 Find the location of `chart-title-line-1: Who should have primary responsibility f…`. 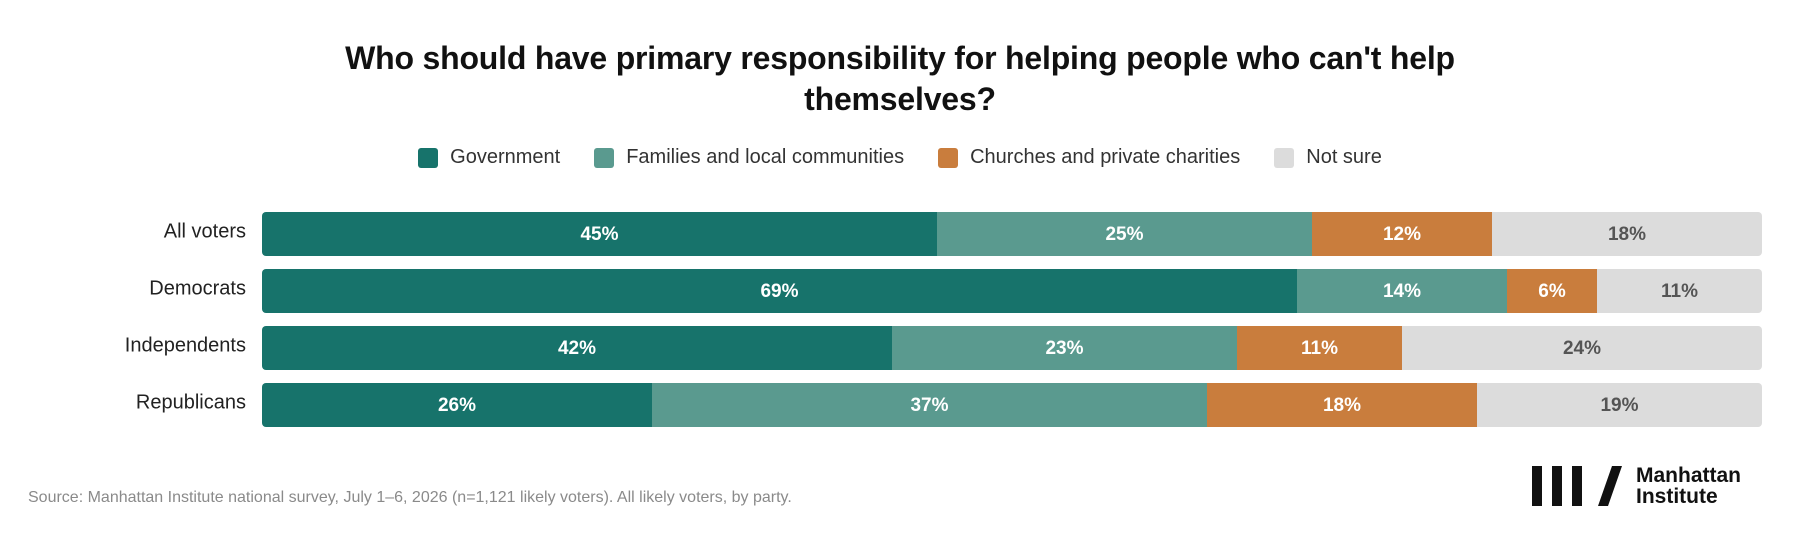

chart-title-line-1: Who should have primary responsibility f… is located at coordinates (900, 58).